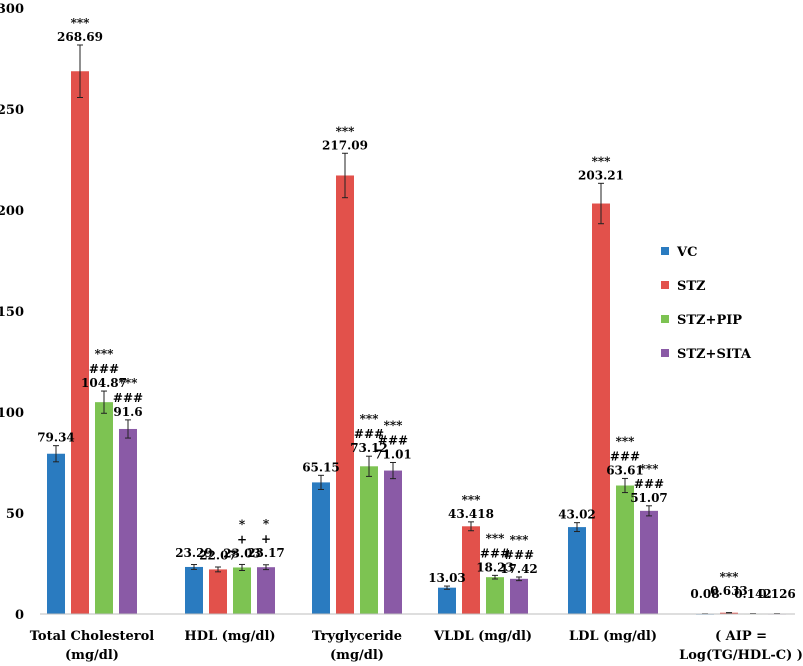 The height and width of the screenshot is (666, 803). Describe the element at coordinates (266, 553) in the screenshot. I see `data-label: 23.17` at that location.